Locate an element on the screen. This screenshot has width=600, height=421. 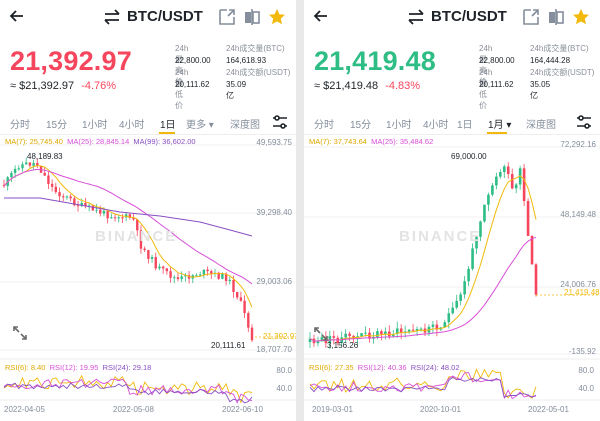
tab-more: 更多 ▾ is located at coordinates (200, 125).